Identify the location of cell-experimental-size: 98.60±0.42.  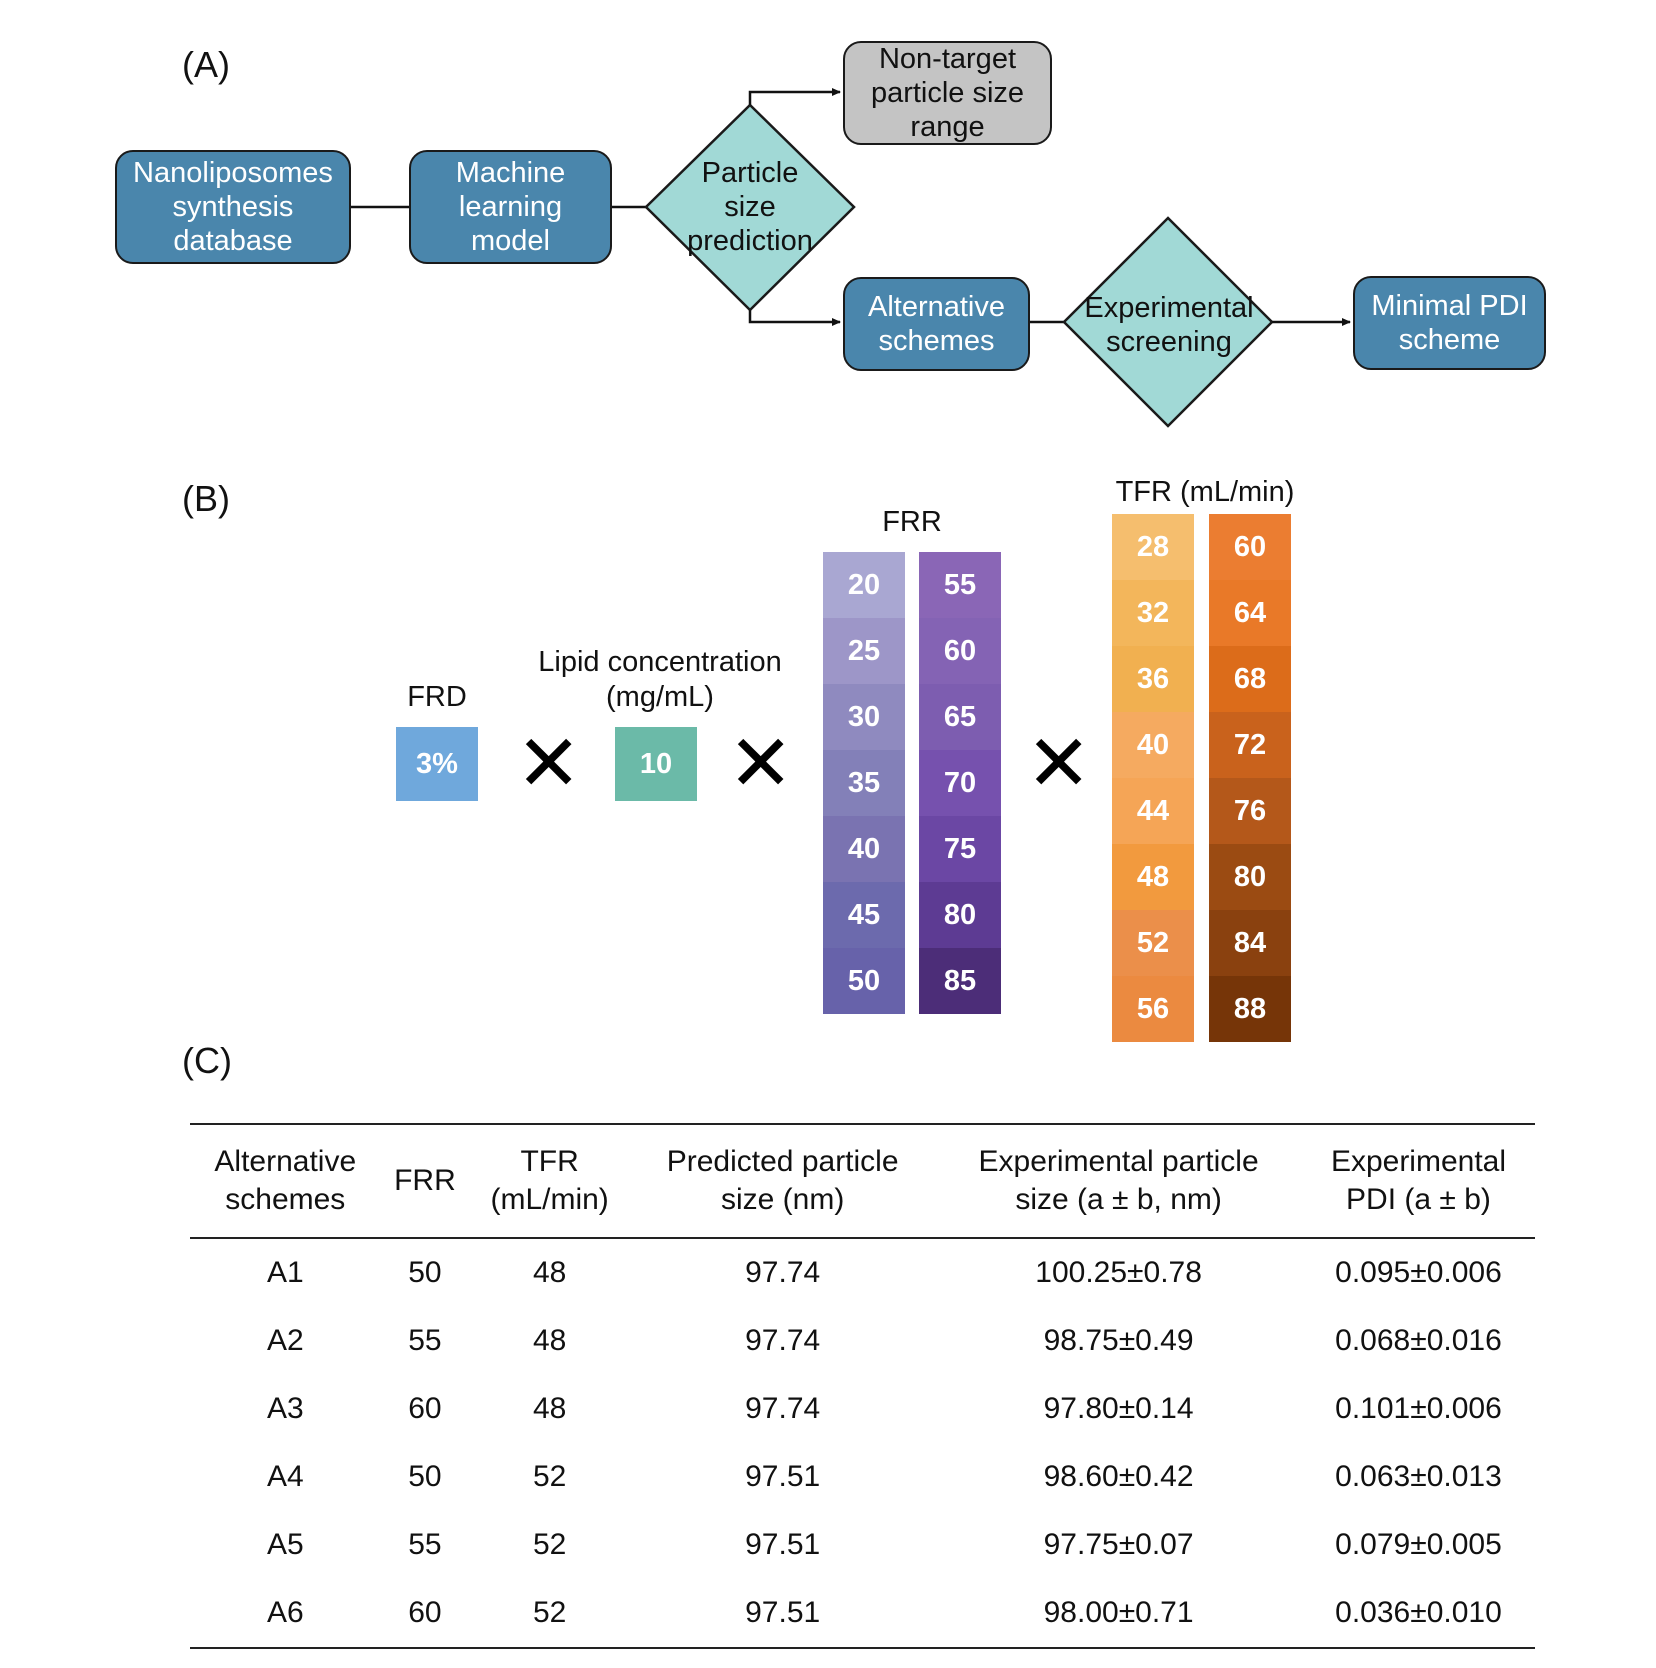
(1118, 1476).